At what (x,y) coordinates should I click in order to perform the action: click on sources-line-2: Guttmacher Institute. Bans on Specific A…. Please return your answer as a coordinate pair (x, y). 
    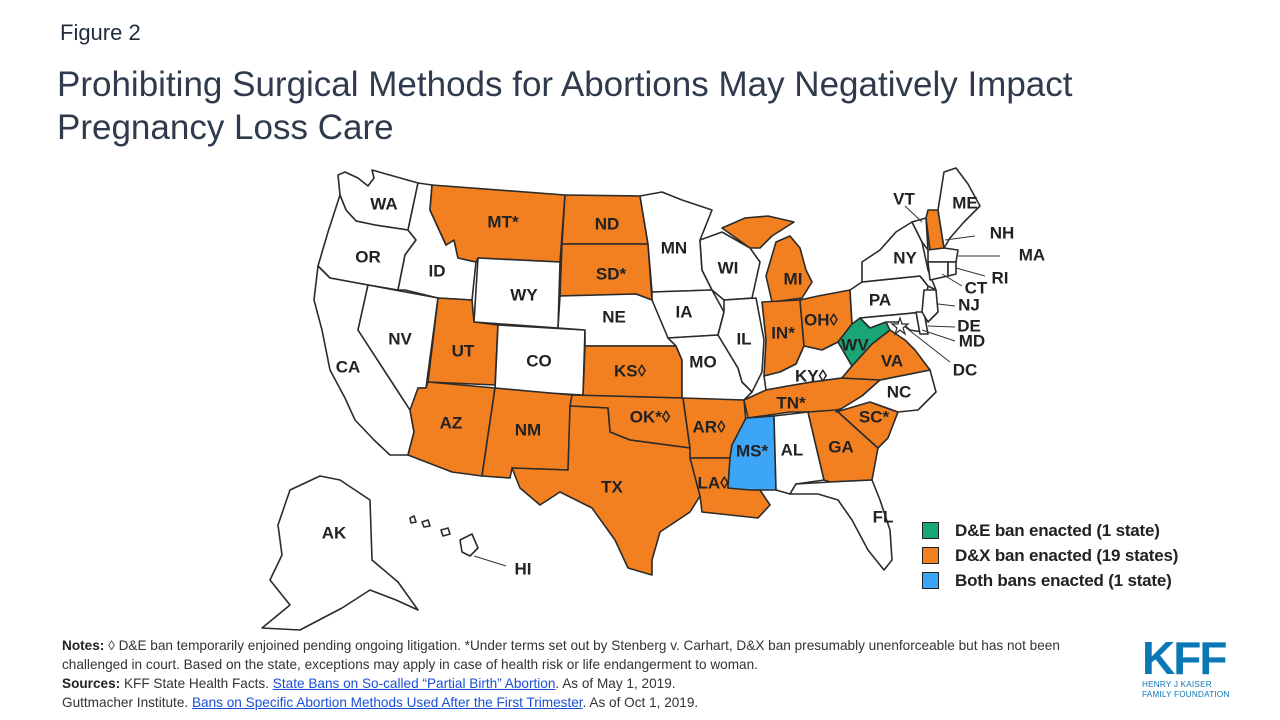
    Looking at the image, I should click on (592, 702).